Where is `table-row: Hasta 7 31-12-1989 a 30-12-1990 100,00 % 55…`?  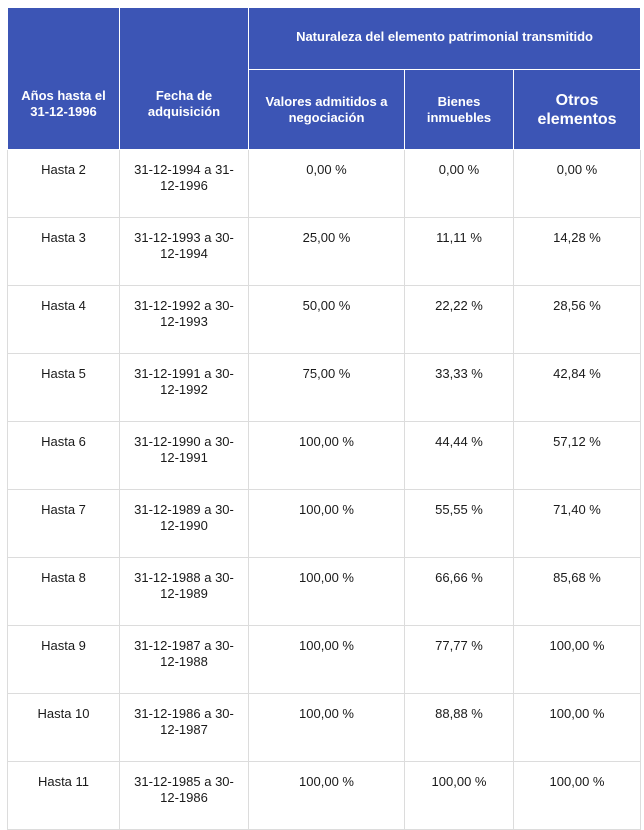 table-row: Hasta 7 31-12-1989 a 30-12-1990 100,00 % 55… is located at coordinates (324, 523).